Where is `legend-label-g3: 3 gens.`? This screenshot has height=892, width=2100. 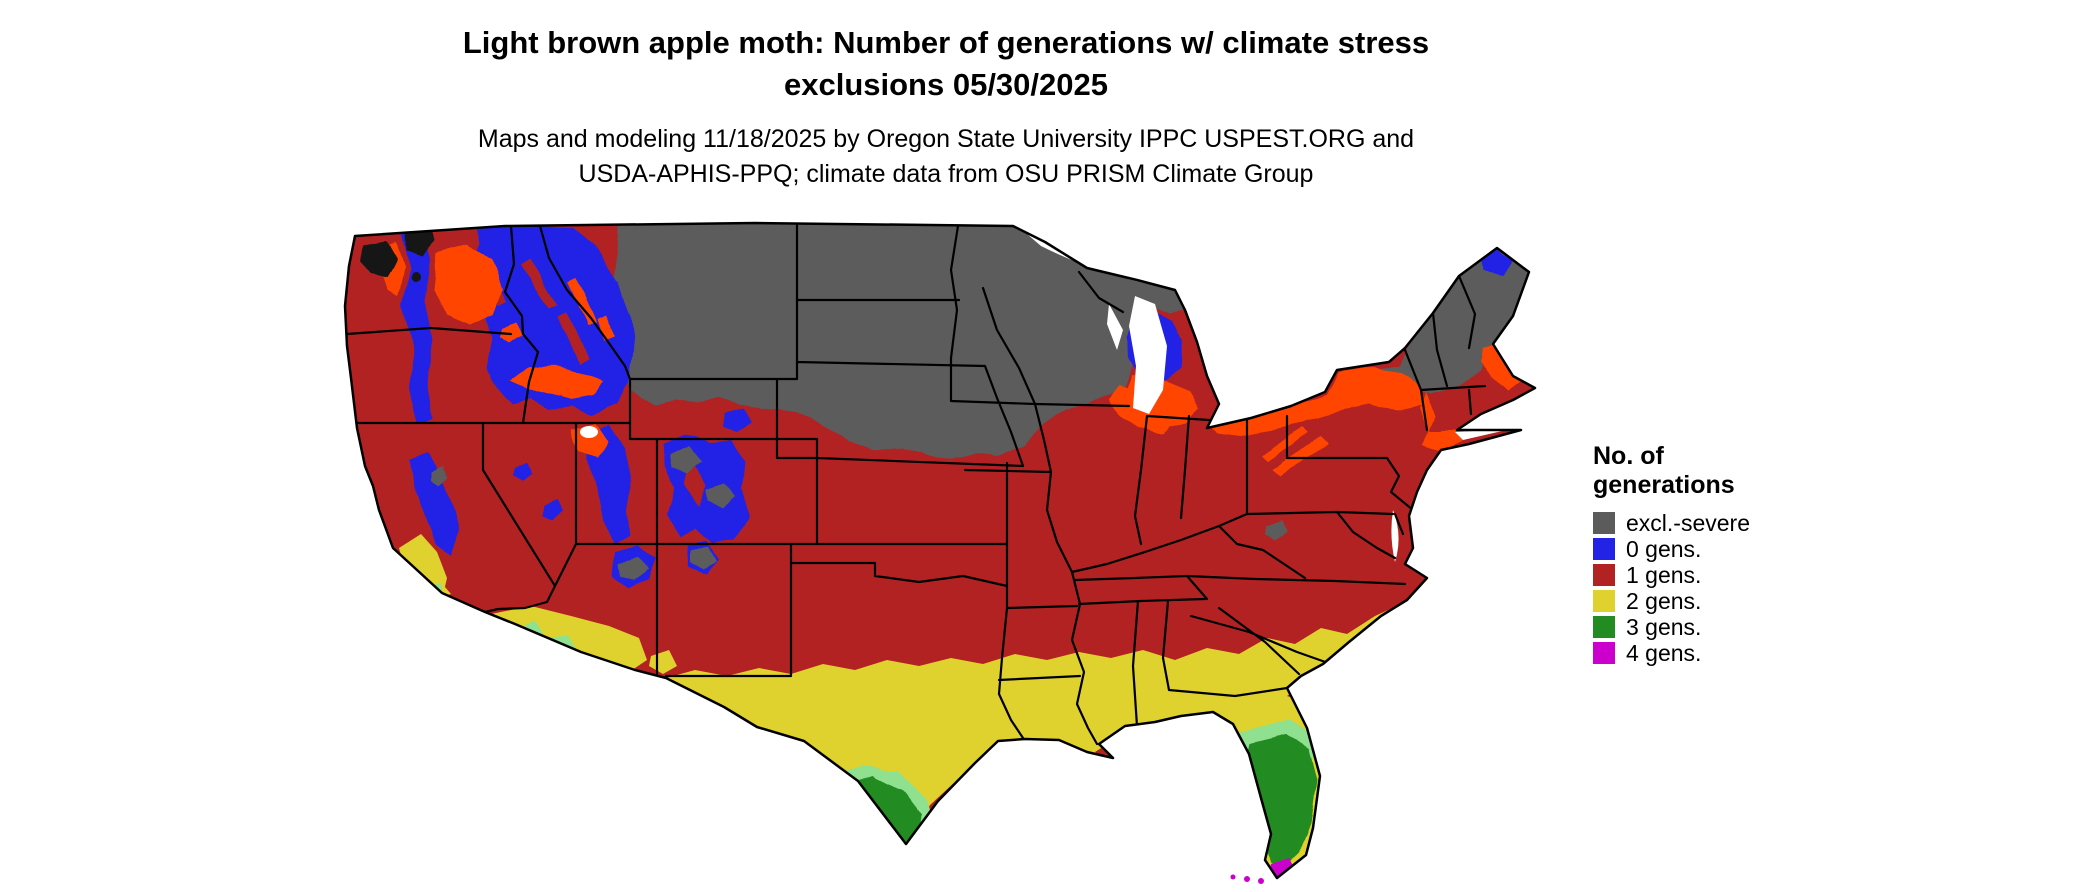
legend-label-g3: 3 gens. is located at coordinates (1664, 626).